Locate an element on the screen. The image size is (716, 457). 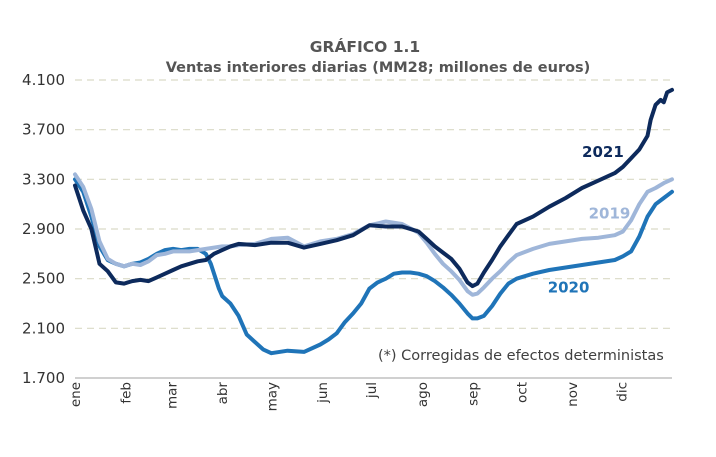
x-tick-label: abr is located at coordinates (223, 393).